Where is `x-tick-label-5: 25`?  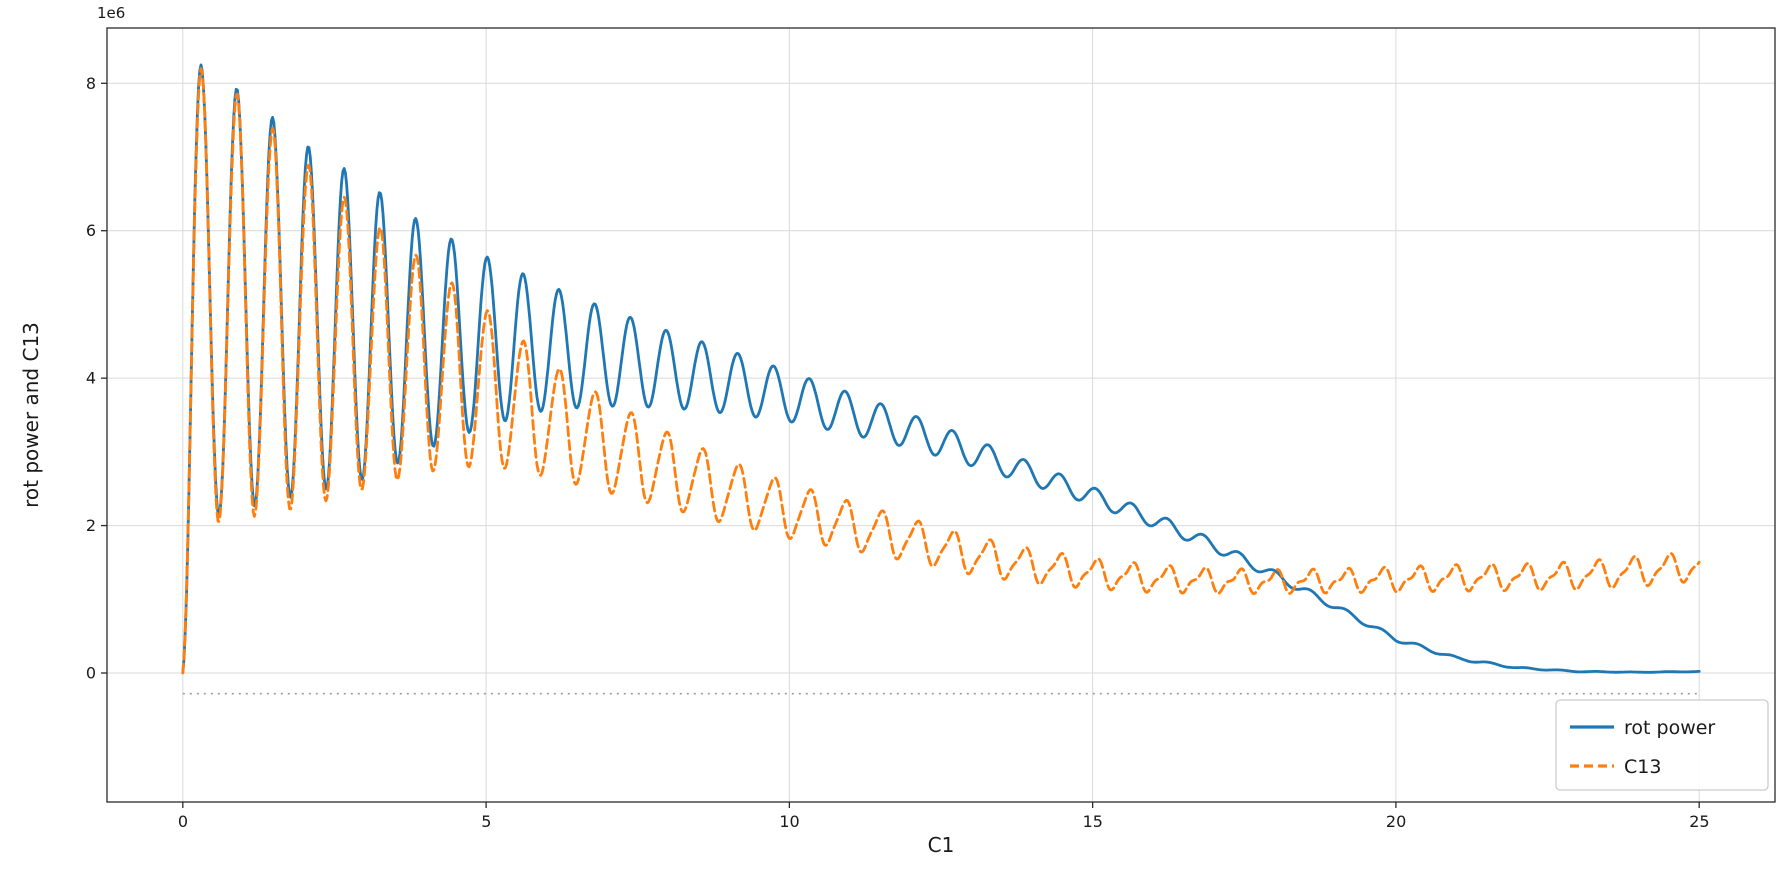
x-tick-label-5: 25 is located at coordinates (1699, 821).